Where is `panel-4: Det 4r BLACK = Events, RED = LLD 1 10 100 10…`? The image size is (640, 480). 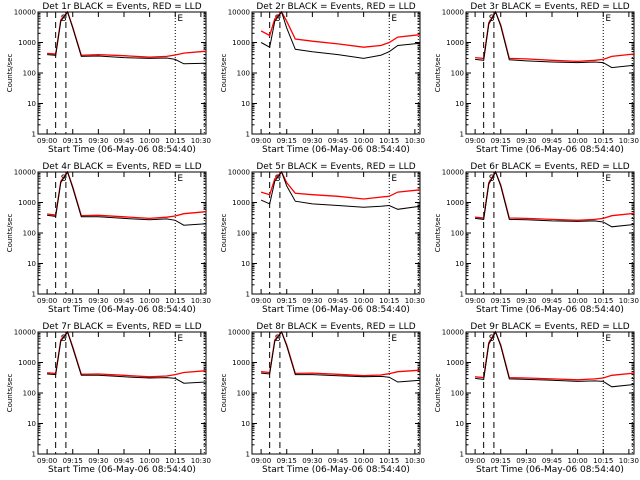
panel-4: Det 4r BLACK = Events, RED = LLD 1 10 100 10… is located at coordinates (108, 238).